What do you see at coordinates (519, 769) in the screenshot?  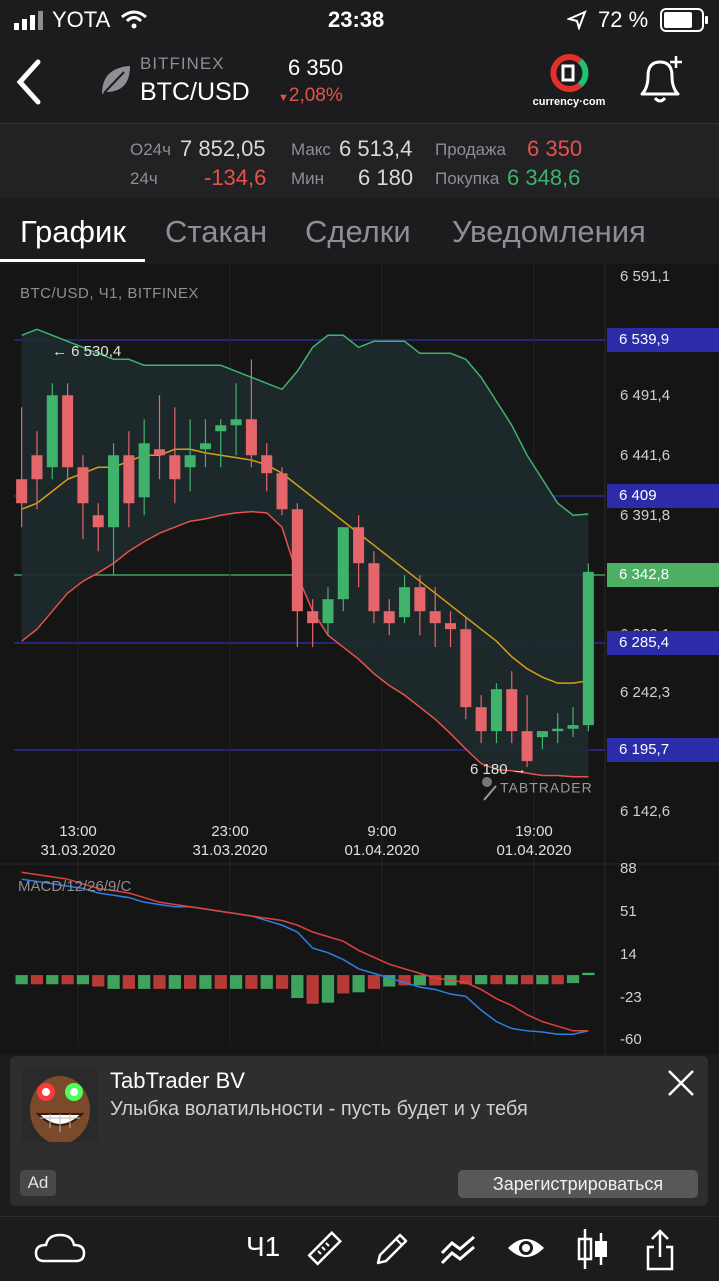 I see `right-arrow-icon: →` at bounding box center [519, 769].